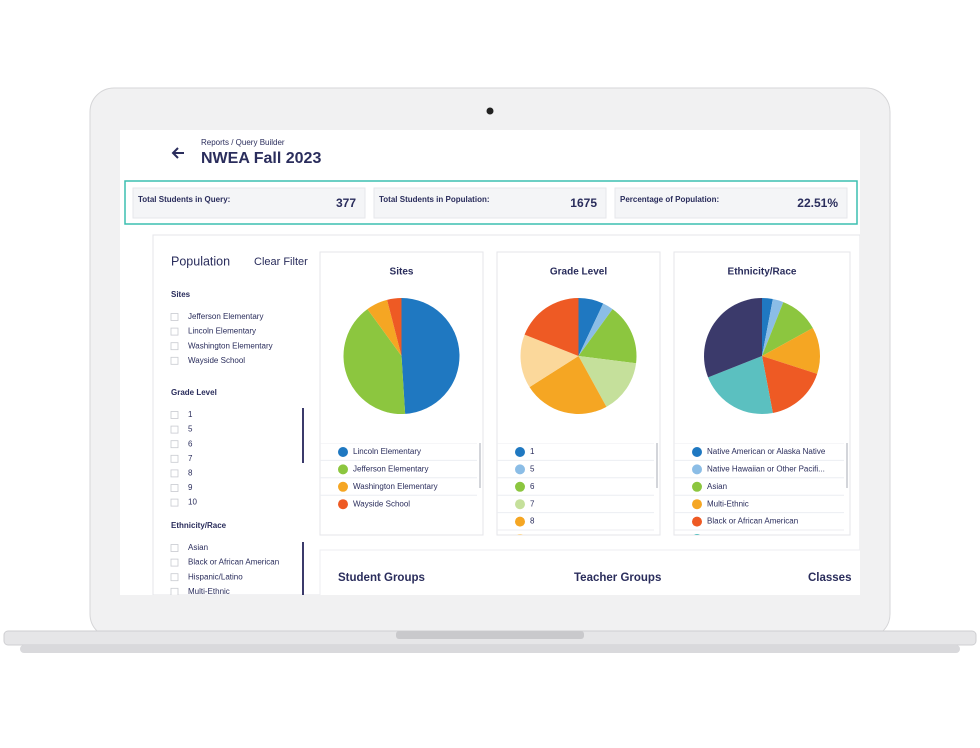 The width and height of the screenshot is (980, 748). What do you see at coordinates (532, 469) in the screenshot?
I see `legend-label: 5` at bounding box center [532, 469].